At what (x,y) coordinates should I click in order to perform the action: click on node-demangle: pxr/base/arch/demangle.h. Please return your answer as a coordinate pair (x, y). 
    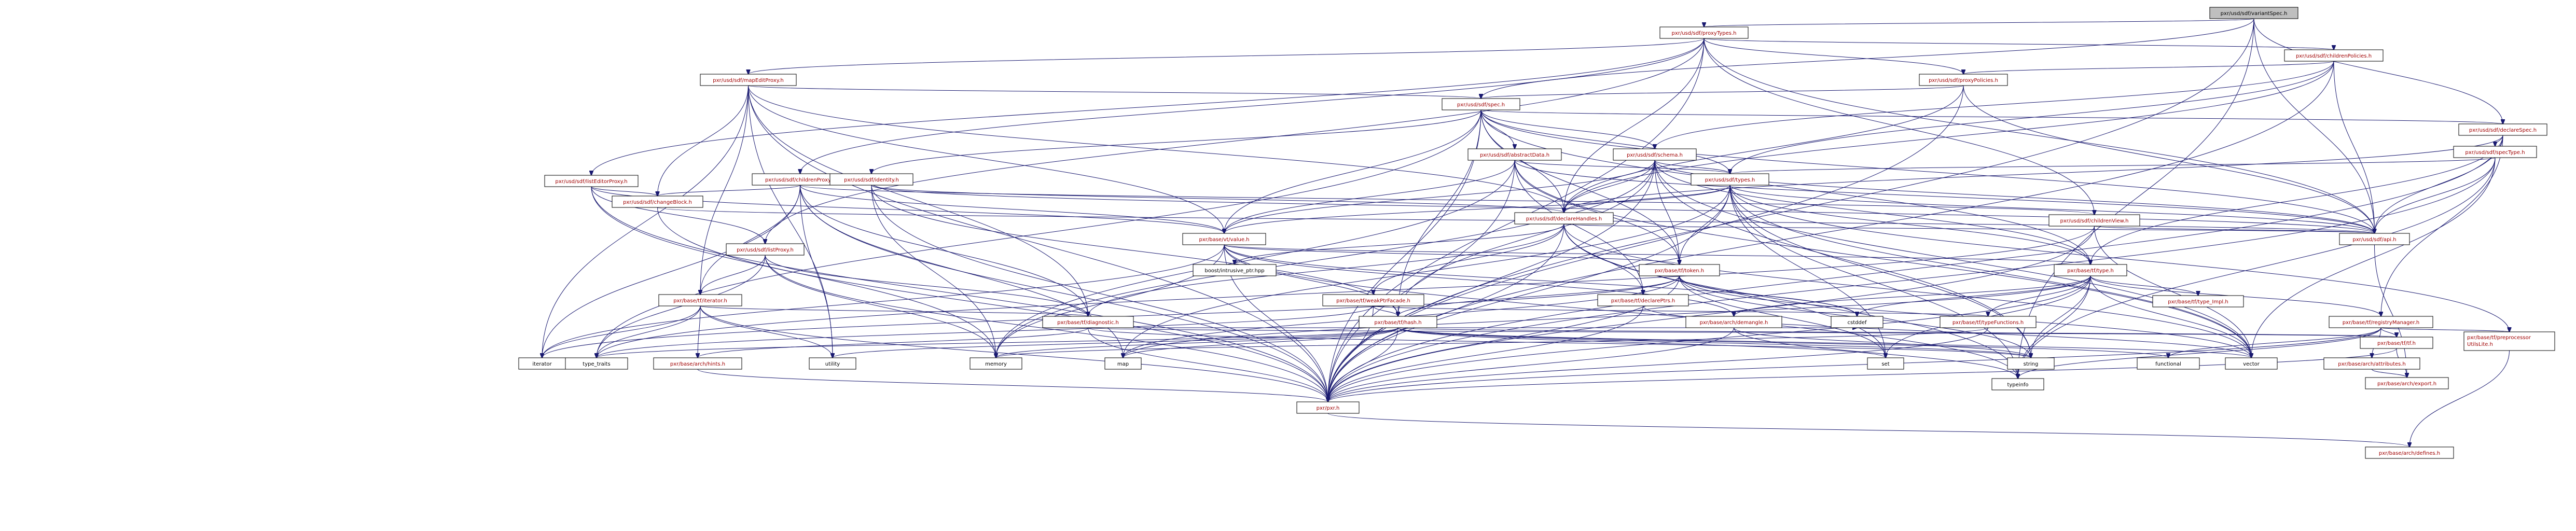
    Looking at the image, I should click on (1733, 322).